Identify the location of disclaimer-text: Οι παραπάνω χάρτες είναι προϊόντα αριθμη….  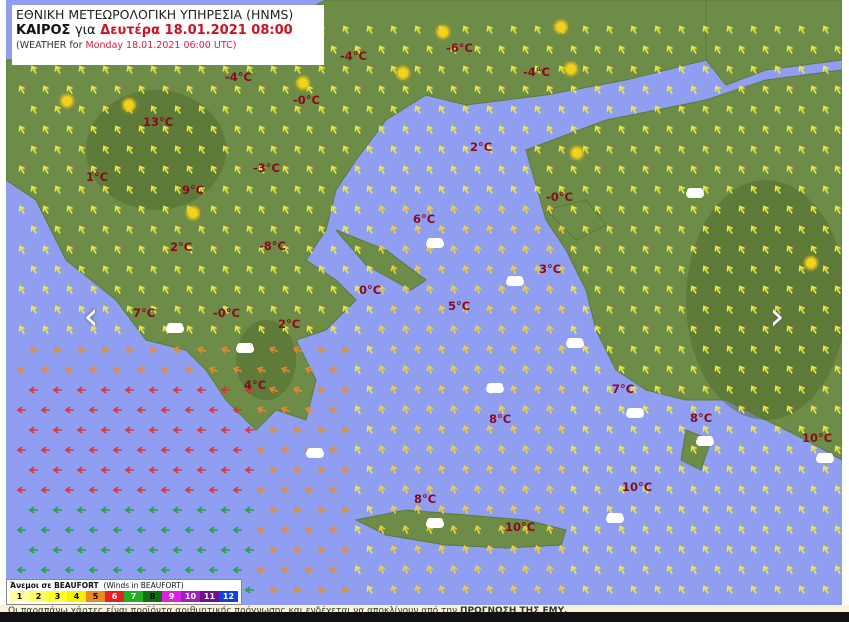
(233, 610).